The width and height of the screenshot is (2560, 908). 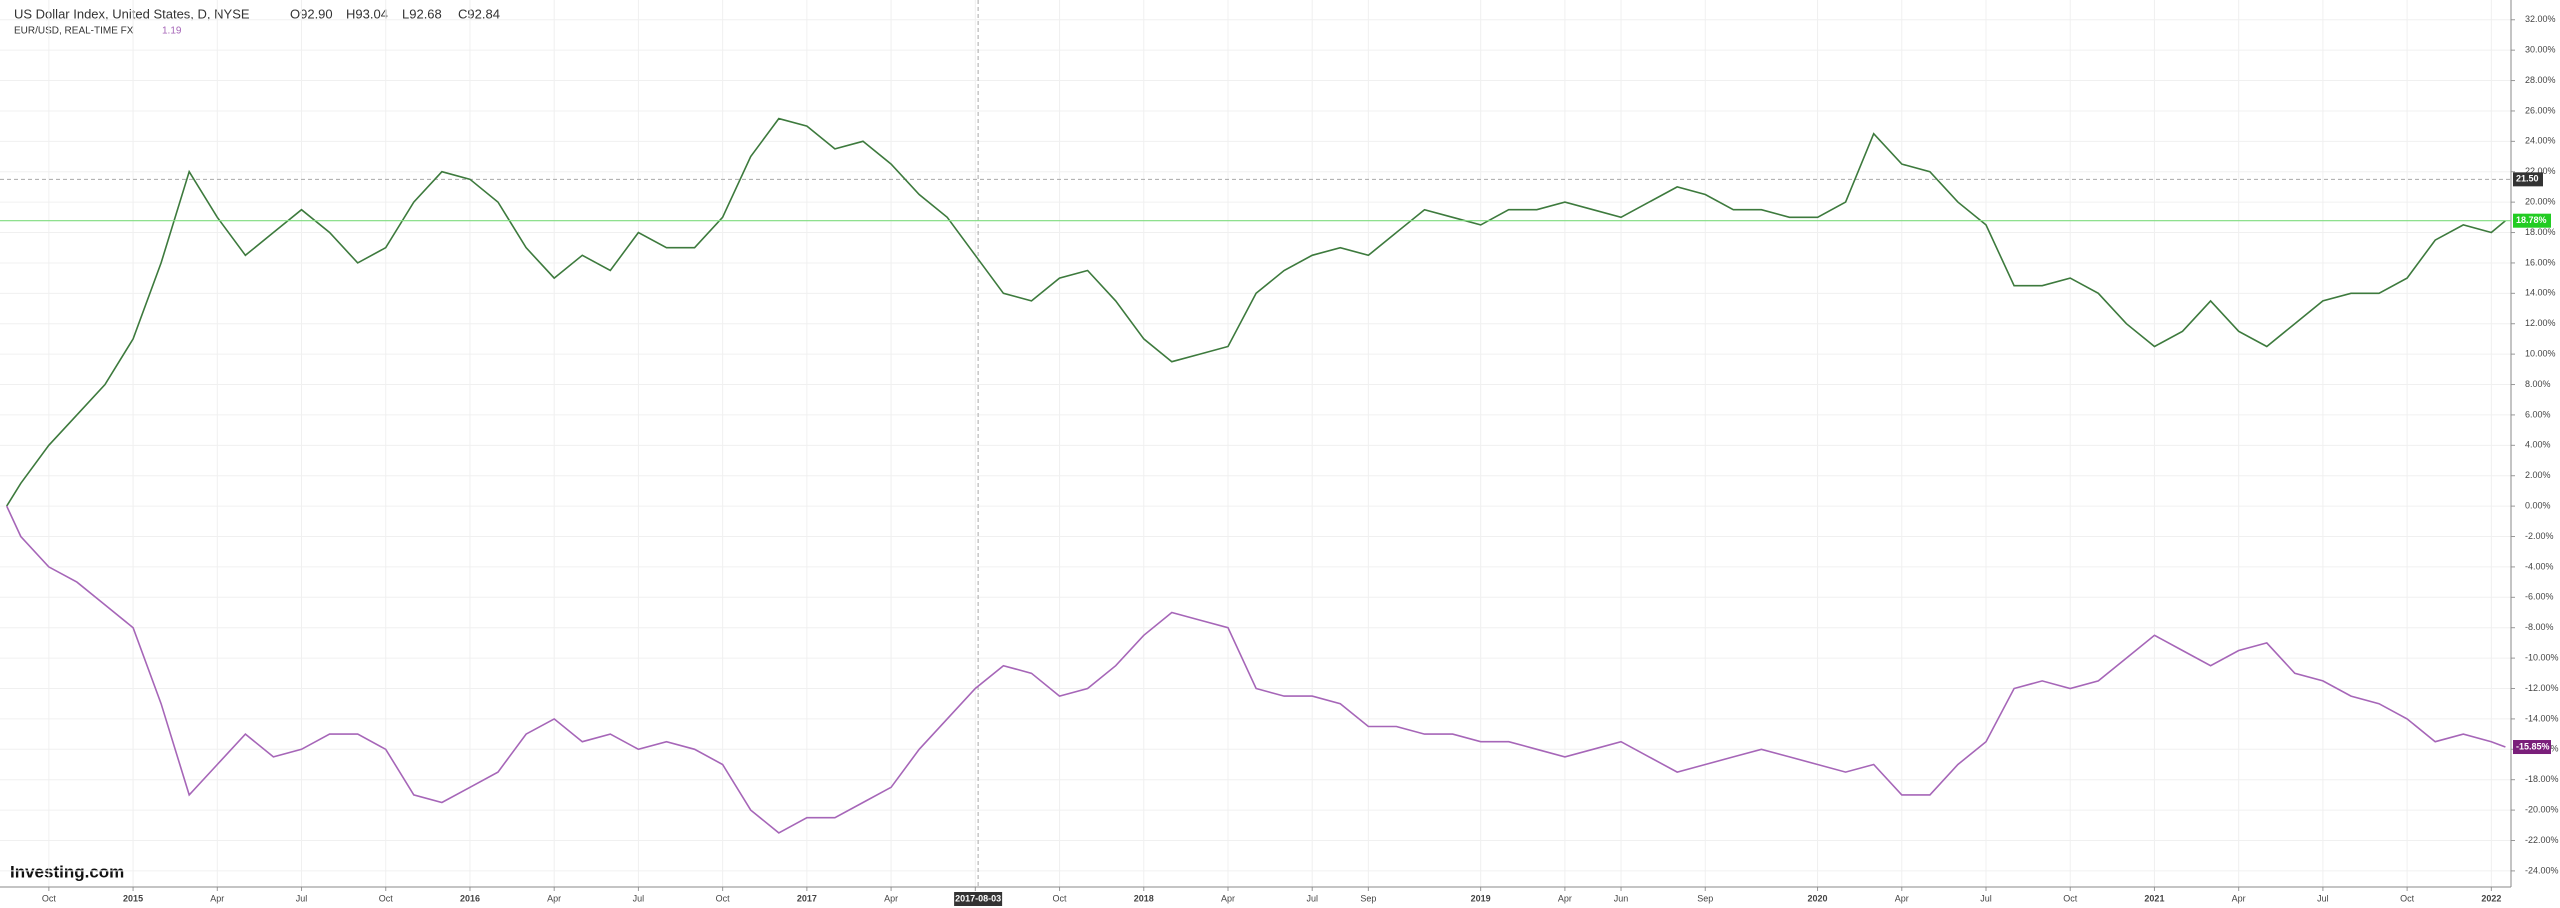 I want to click on y-tick-label: 18.00%, so click(x=2540, y=232).